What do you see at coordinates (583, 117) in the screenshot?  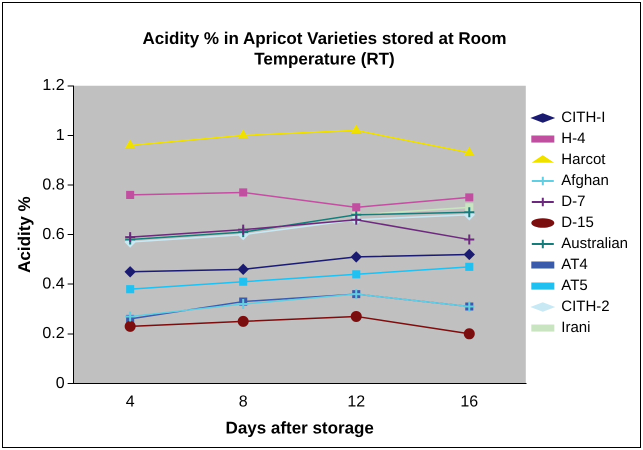 I see `legend-label: CITH-I` at bounding box center [583, 117].